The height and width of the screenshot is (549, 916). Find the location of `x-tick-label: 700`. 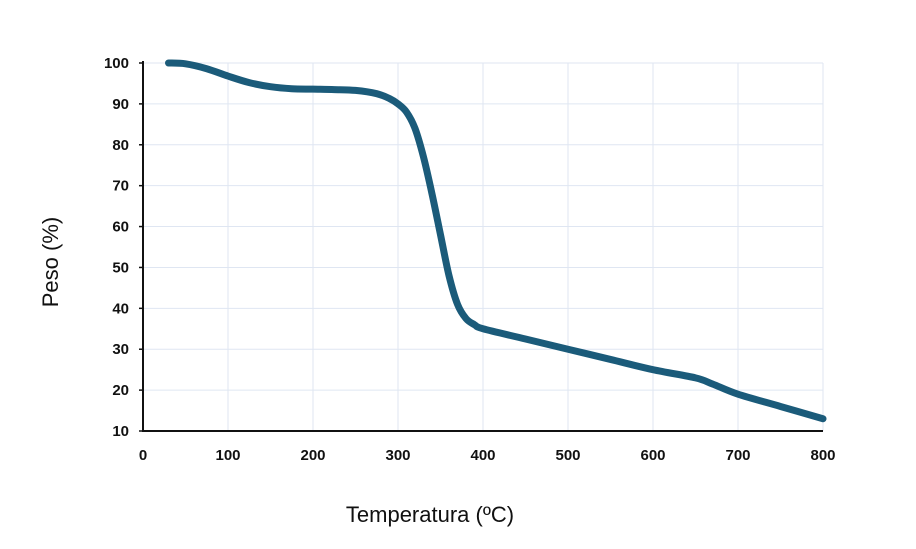

x-tick-label: 700 is located at coordinates (737, 455).